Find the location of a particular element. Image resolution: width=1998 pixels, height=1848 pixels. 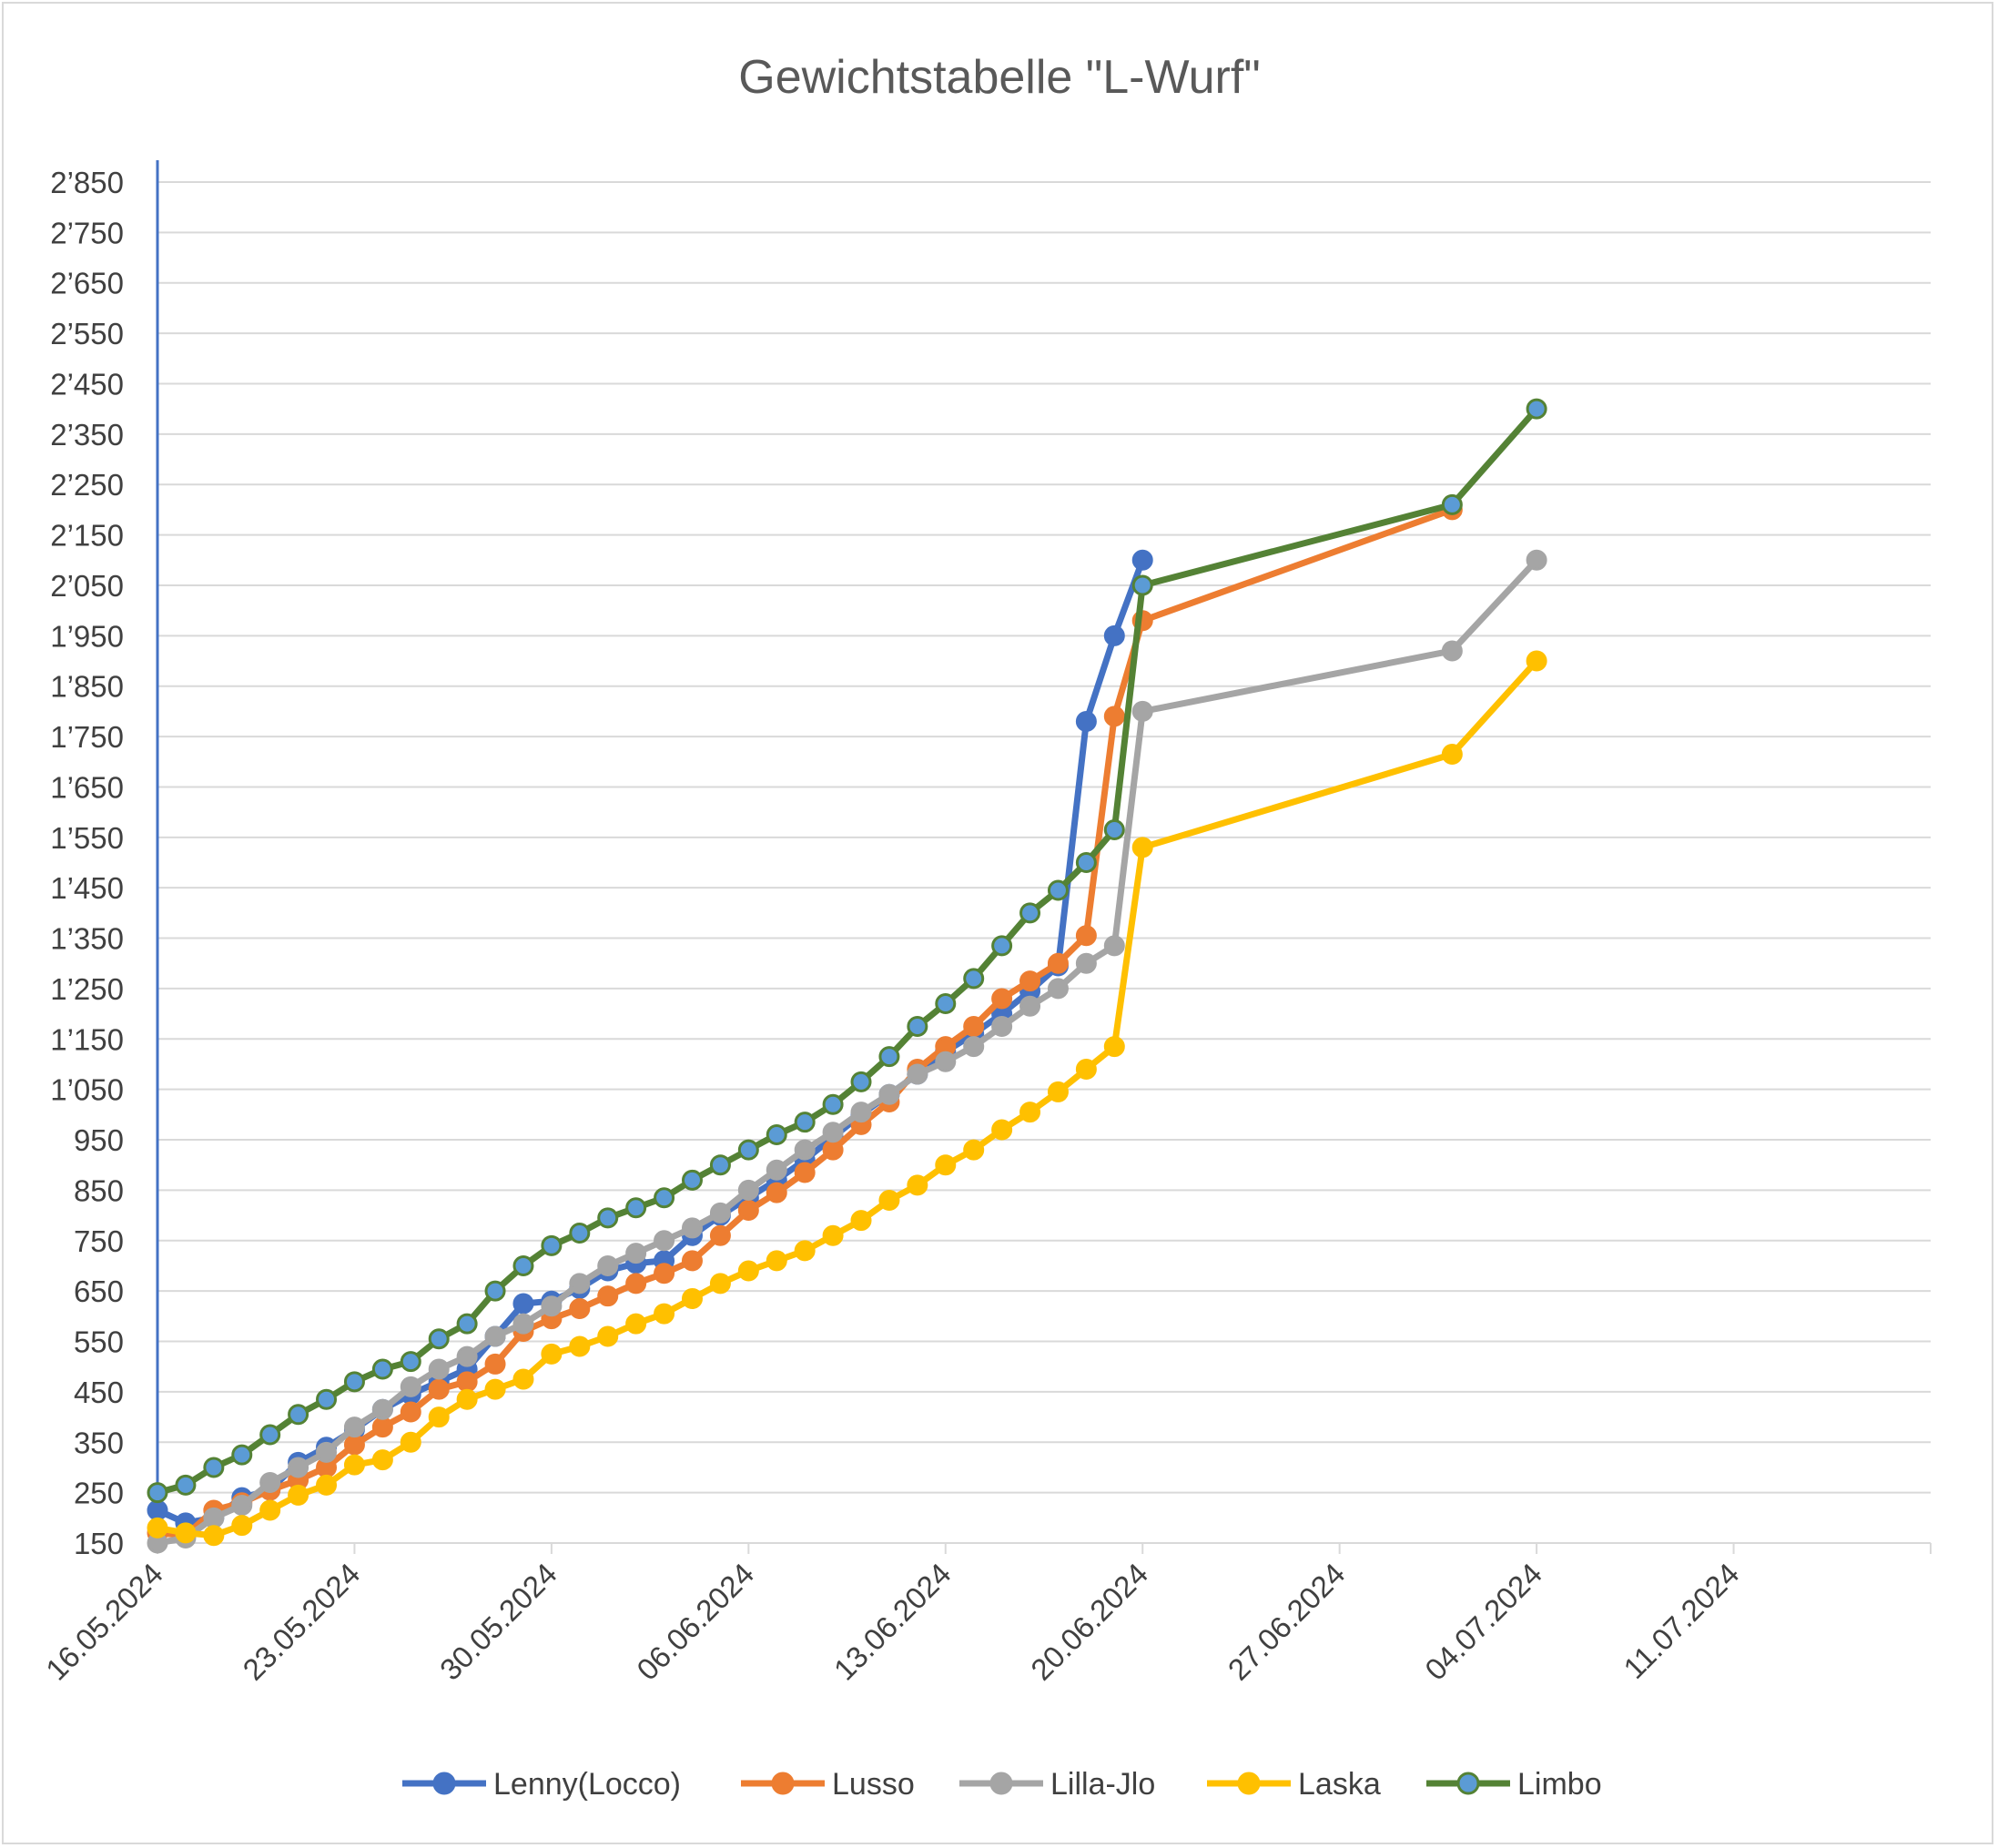

x-tick-label: 16.05.2024 is located at coordinates (104, 1622).